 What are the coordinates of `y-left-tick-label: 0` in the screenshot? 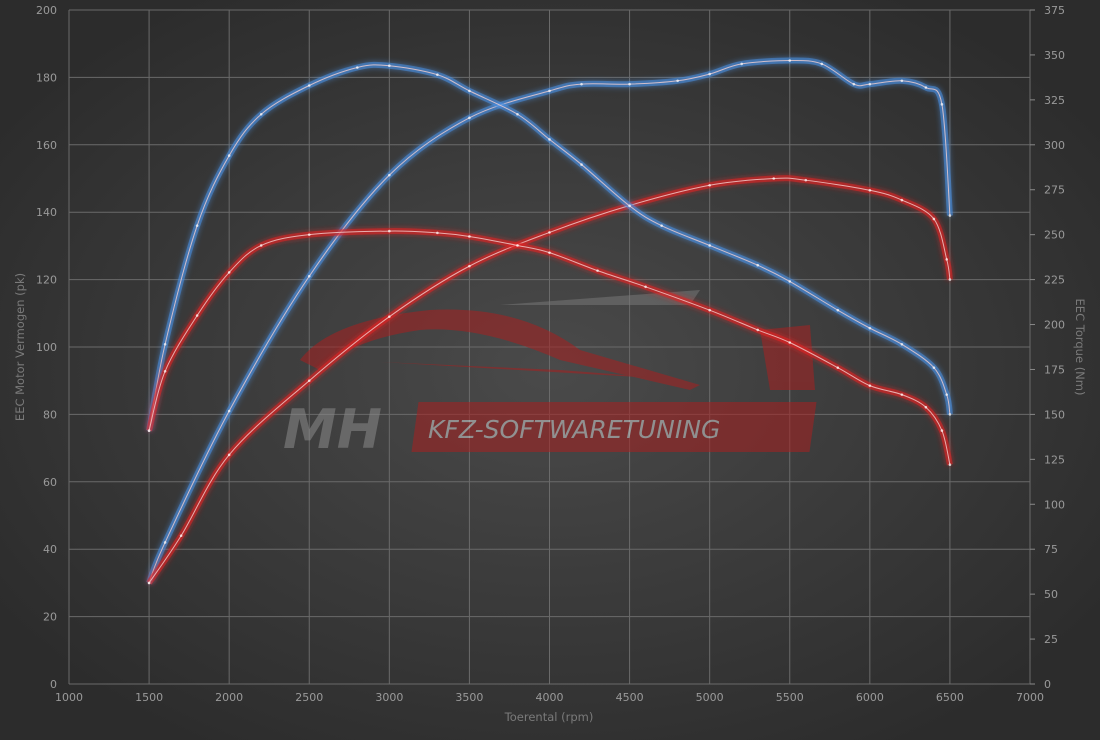 It's located at (53, 684).